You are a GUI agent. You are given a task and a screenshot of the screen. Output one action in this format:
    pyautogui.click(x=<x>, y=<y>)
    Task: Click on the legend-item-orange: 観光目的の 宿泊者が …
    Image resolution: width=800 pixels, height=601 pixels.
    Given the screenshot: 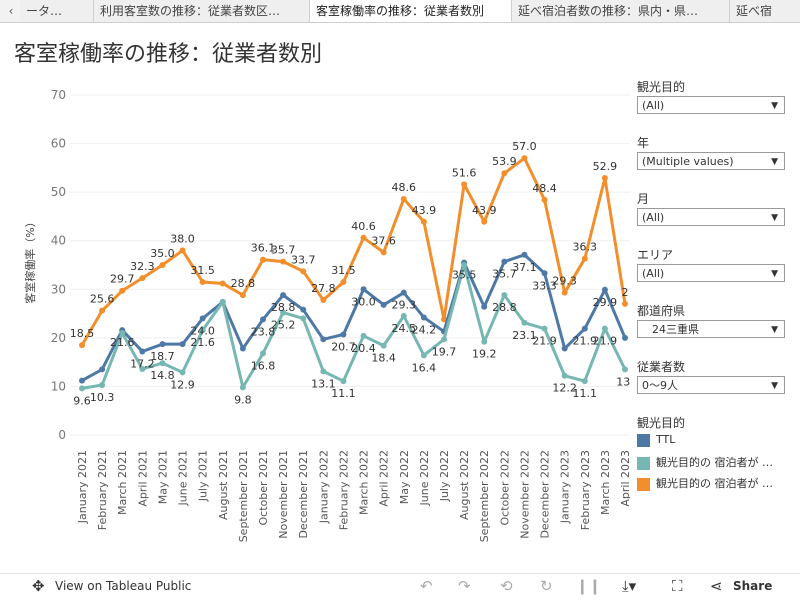 What is the action you would take?
    pyautogui.click(x=705, y=483)
    